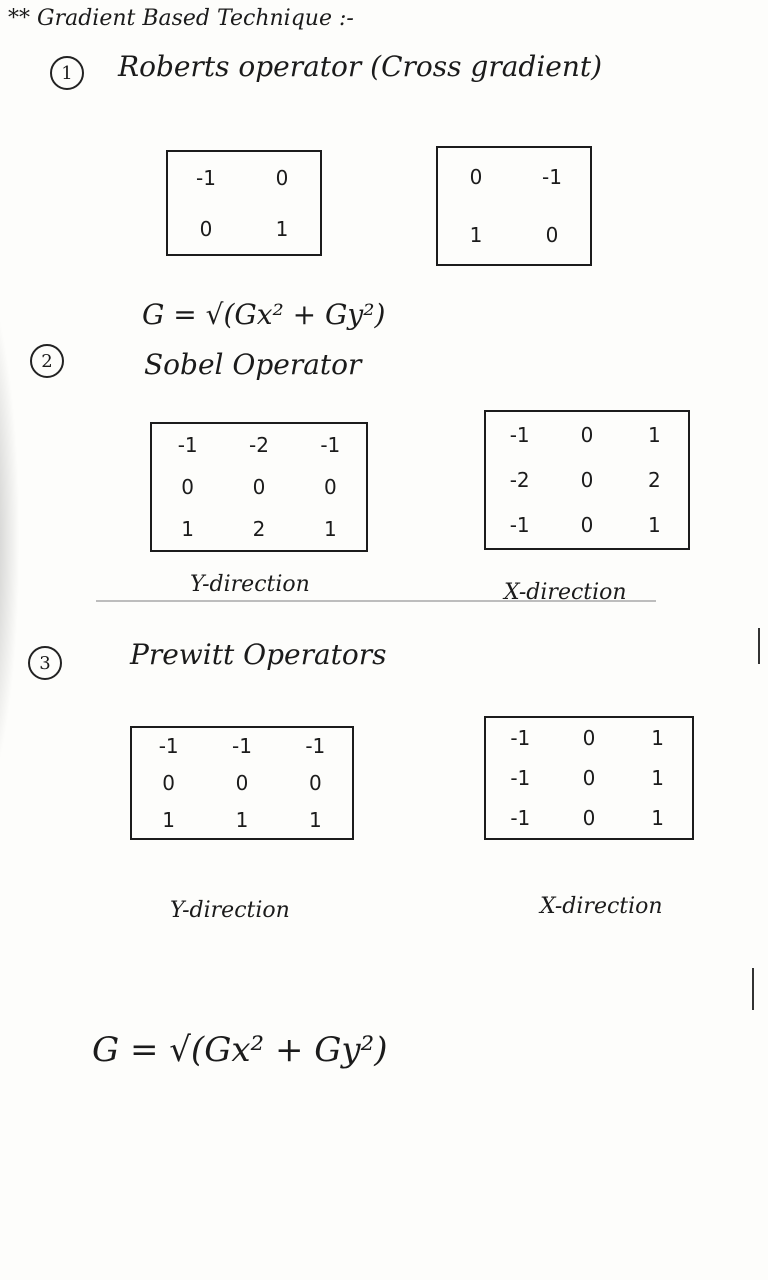 Image resolution: width=768 pixels, height=1280 pixels. I want to click on prewitt-title: Prewitt Operators, so click(258, 654).